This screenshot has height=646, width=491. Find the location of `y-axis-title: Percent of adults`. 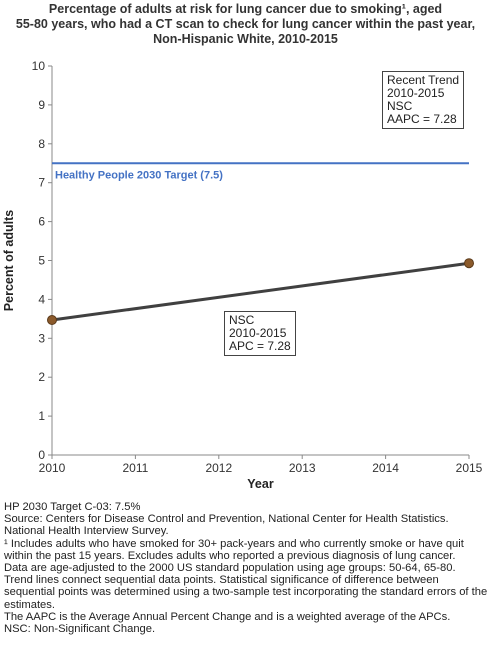

y-axis-title: Percent of adults is located at coordinates (9, 260).